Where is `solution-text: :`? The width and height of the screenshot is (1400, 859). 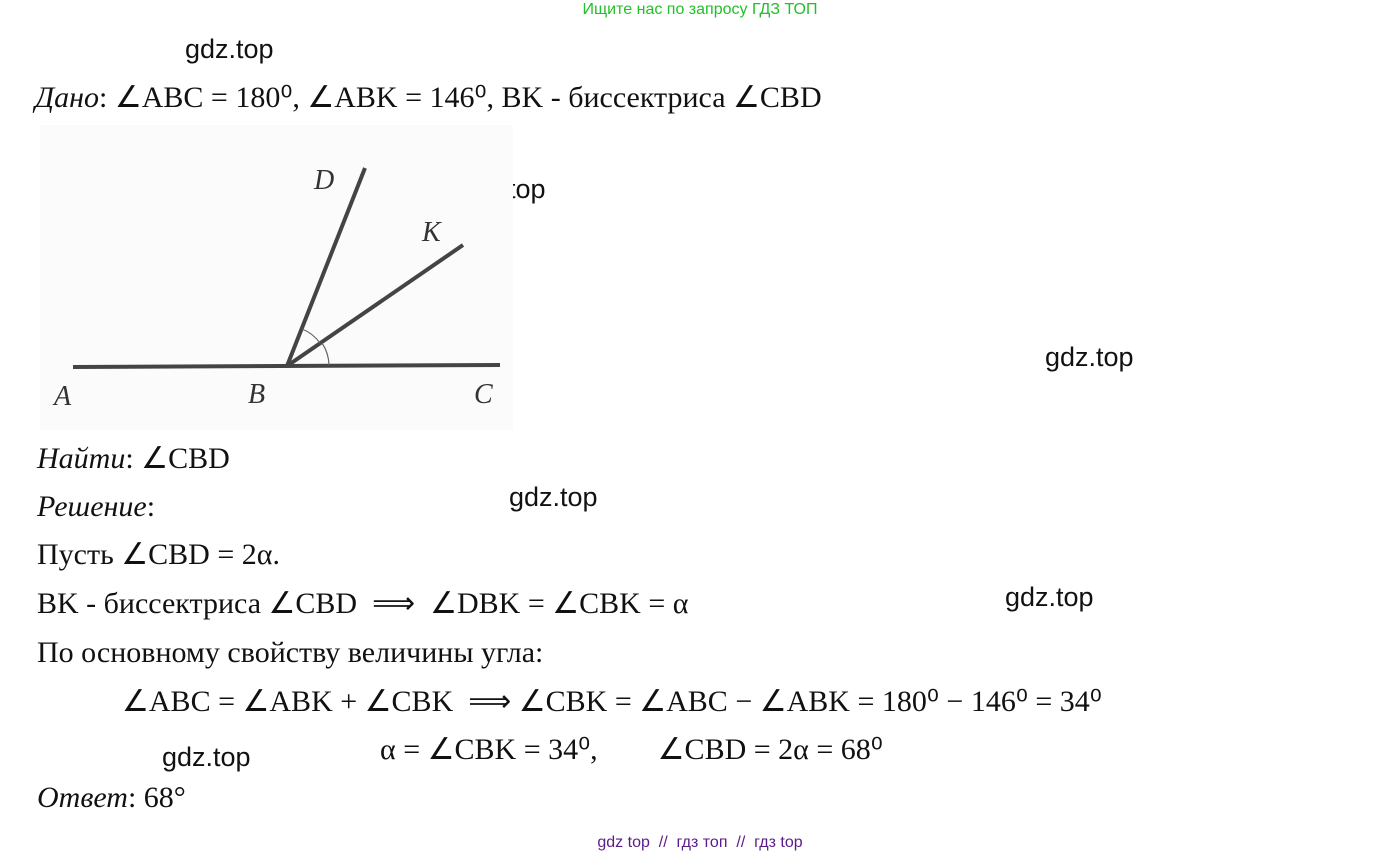 solution-text: : is located at coordinates (151, 506).